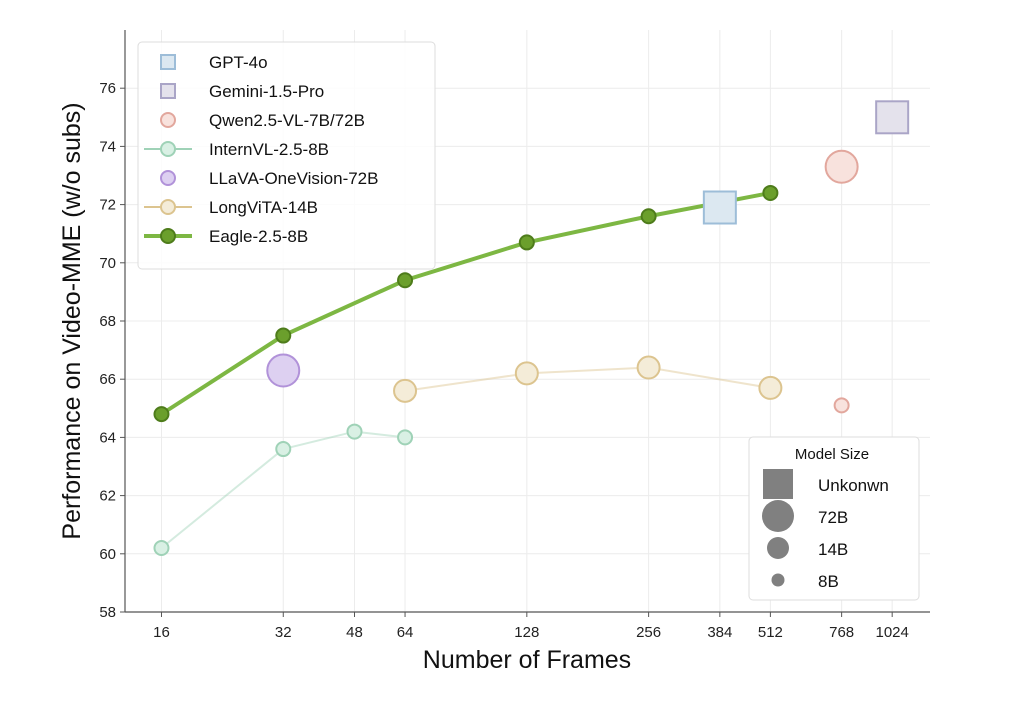  Describe the element at coordinates (107, 496) in the screenshot. I see `y-tick-label: 62` at that location.